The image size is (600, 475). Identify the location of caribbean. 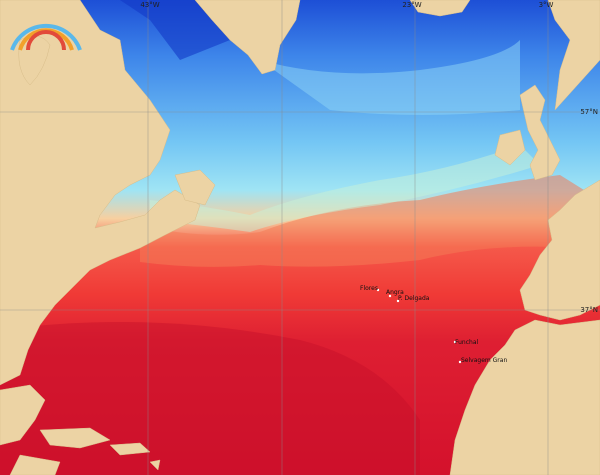
(80, 429).